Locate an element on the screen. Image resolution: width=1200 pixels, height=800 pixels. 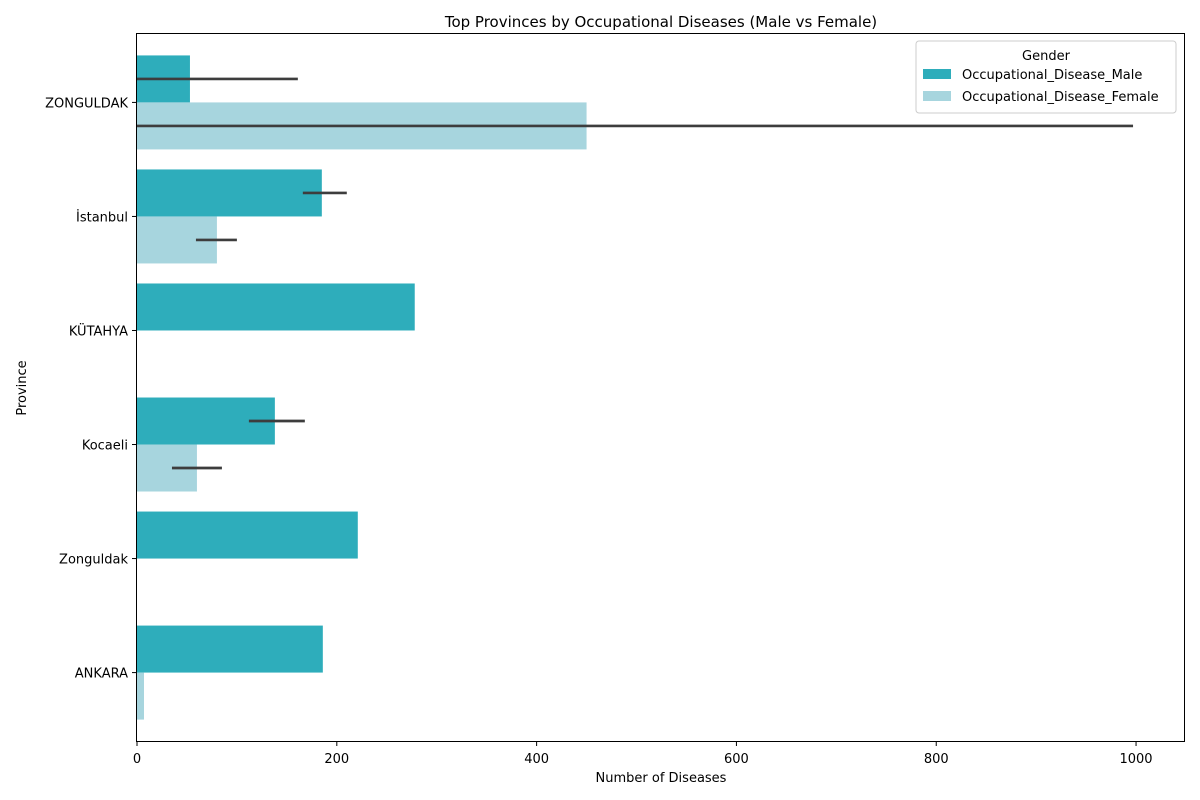
x-tick-label-3: 600 is located at coordinates (736, 759).